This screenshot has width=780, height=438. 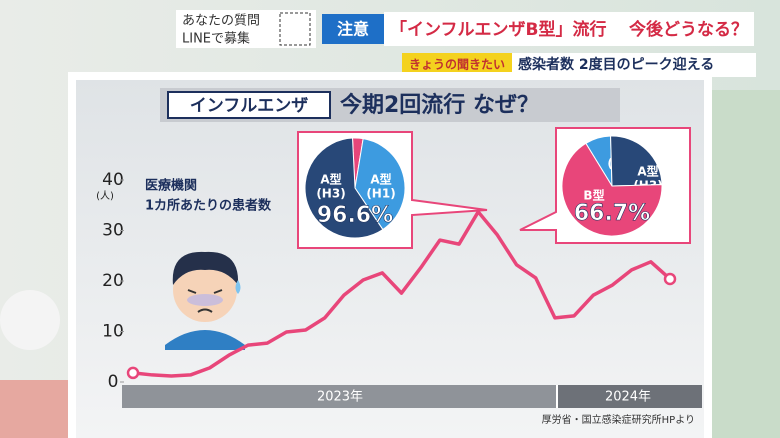 I want to click on headline-box, so click(x=569, y=29).